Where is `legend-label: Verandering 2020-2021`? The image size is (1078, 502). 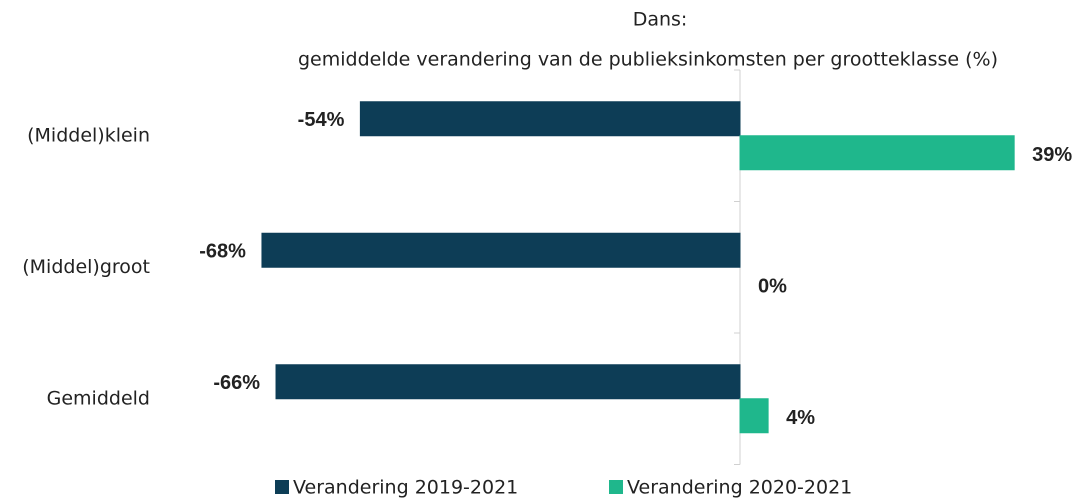
legend-label: Verandering 2020-2021 is located at coordinates (739, 488).